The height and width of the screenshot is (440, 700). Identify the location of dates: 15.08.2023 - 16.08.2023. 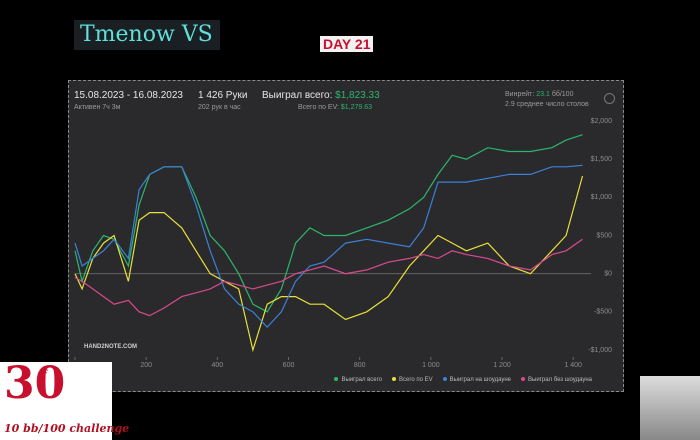
(128, 95).